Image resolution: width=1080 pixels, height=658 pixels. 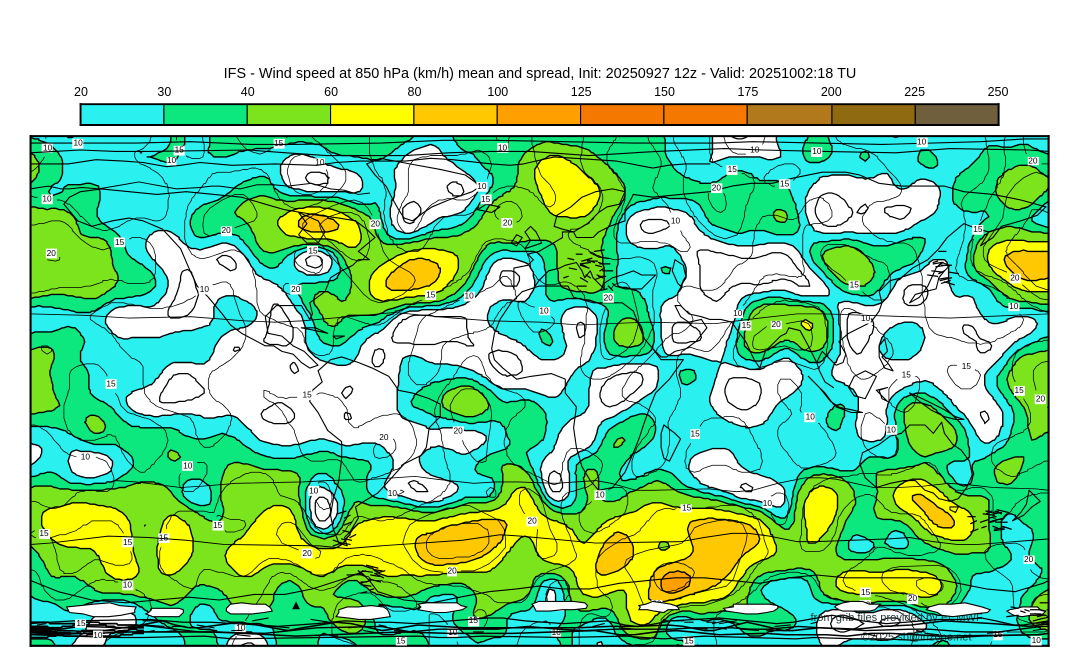 I want to click on svg-text: 100, so click(x=497, y=92).